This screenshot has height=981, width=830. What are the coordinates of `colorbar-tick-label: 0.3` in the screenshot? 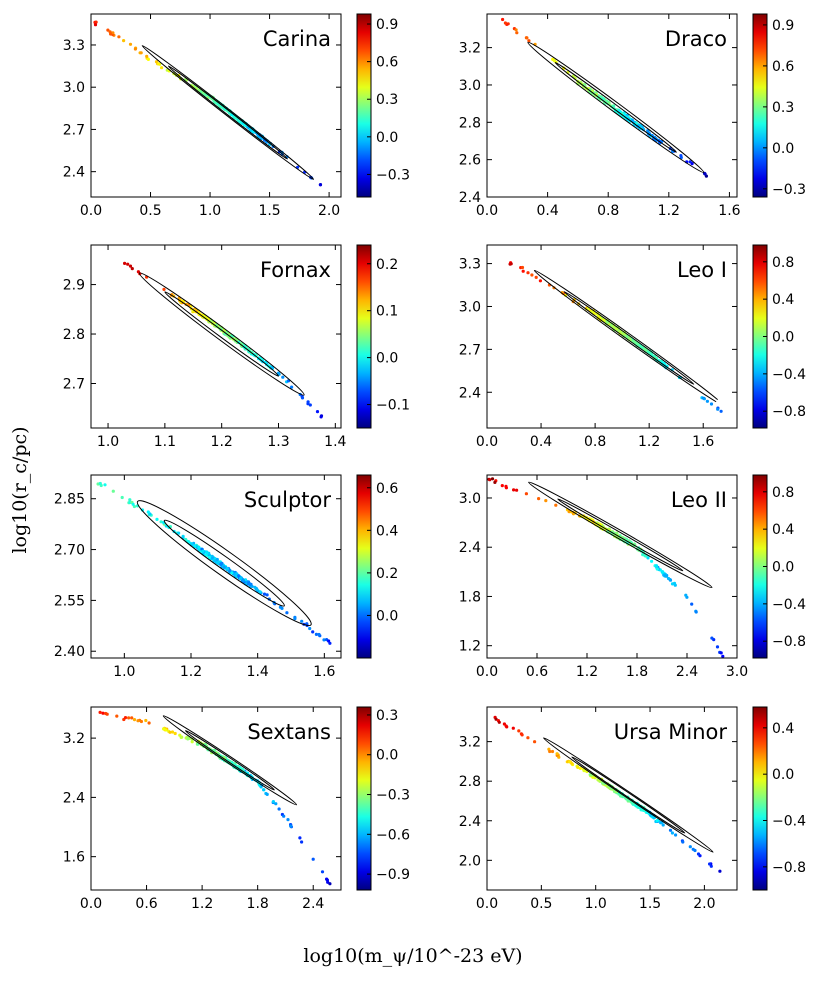 It's located at (783, 108).